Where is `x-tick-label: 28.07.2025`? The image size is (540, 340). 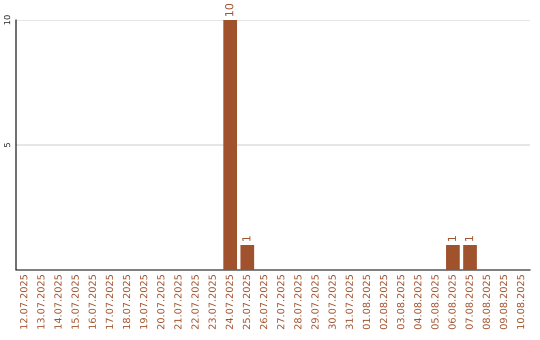
x-tick-label: 28.07.2025 is located at coordinates (298, 302).